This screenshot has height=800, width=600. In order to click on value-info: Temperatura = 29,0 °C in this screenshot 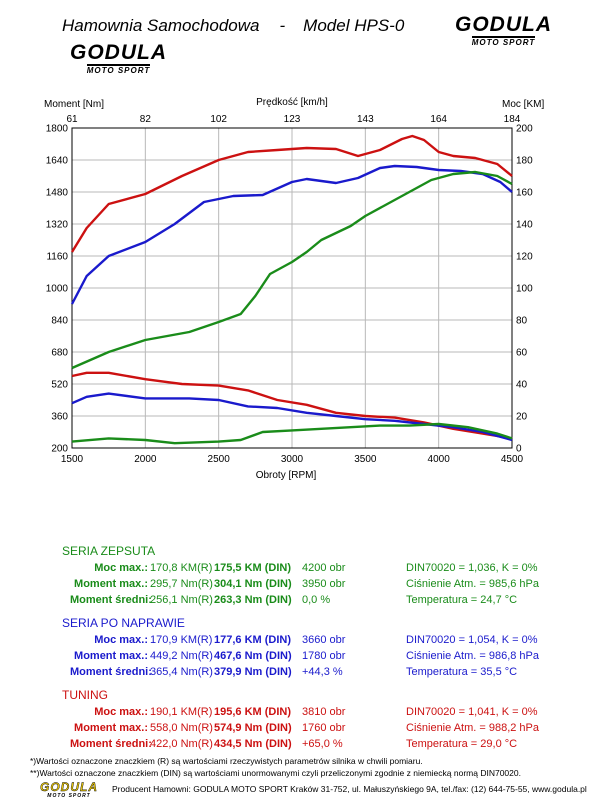, I will do `click(462, 744)`.